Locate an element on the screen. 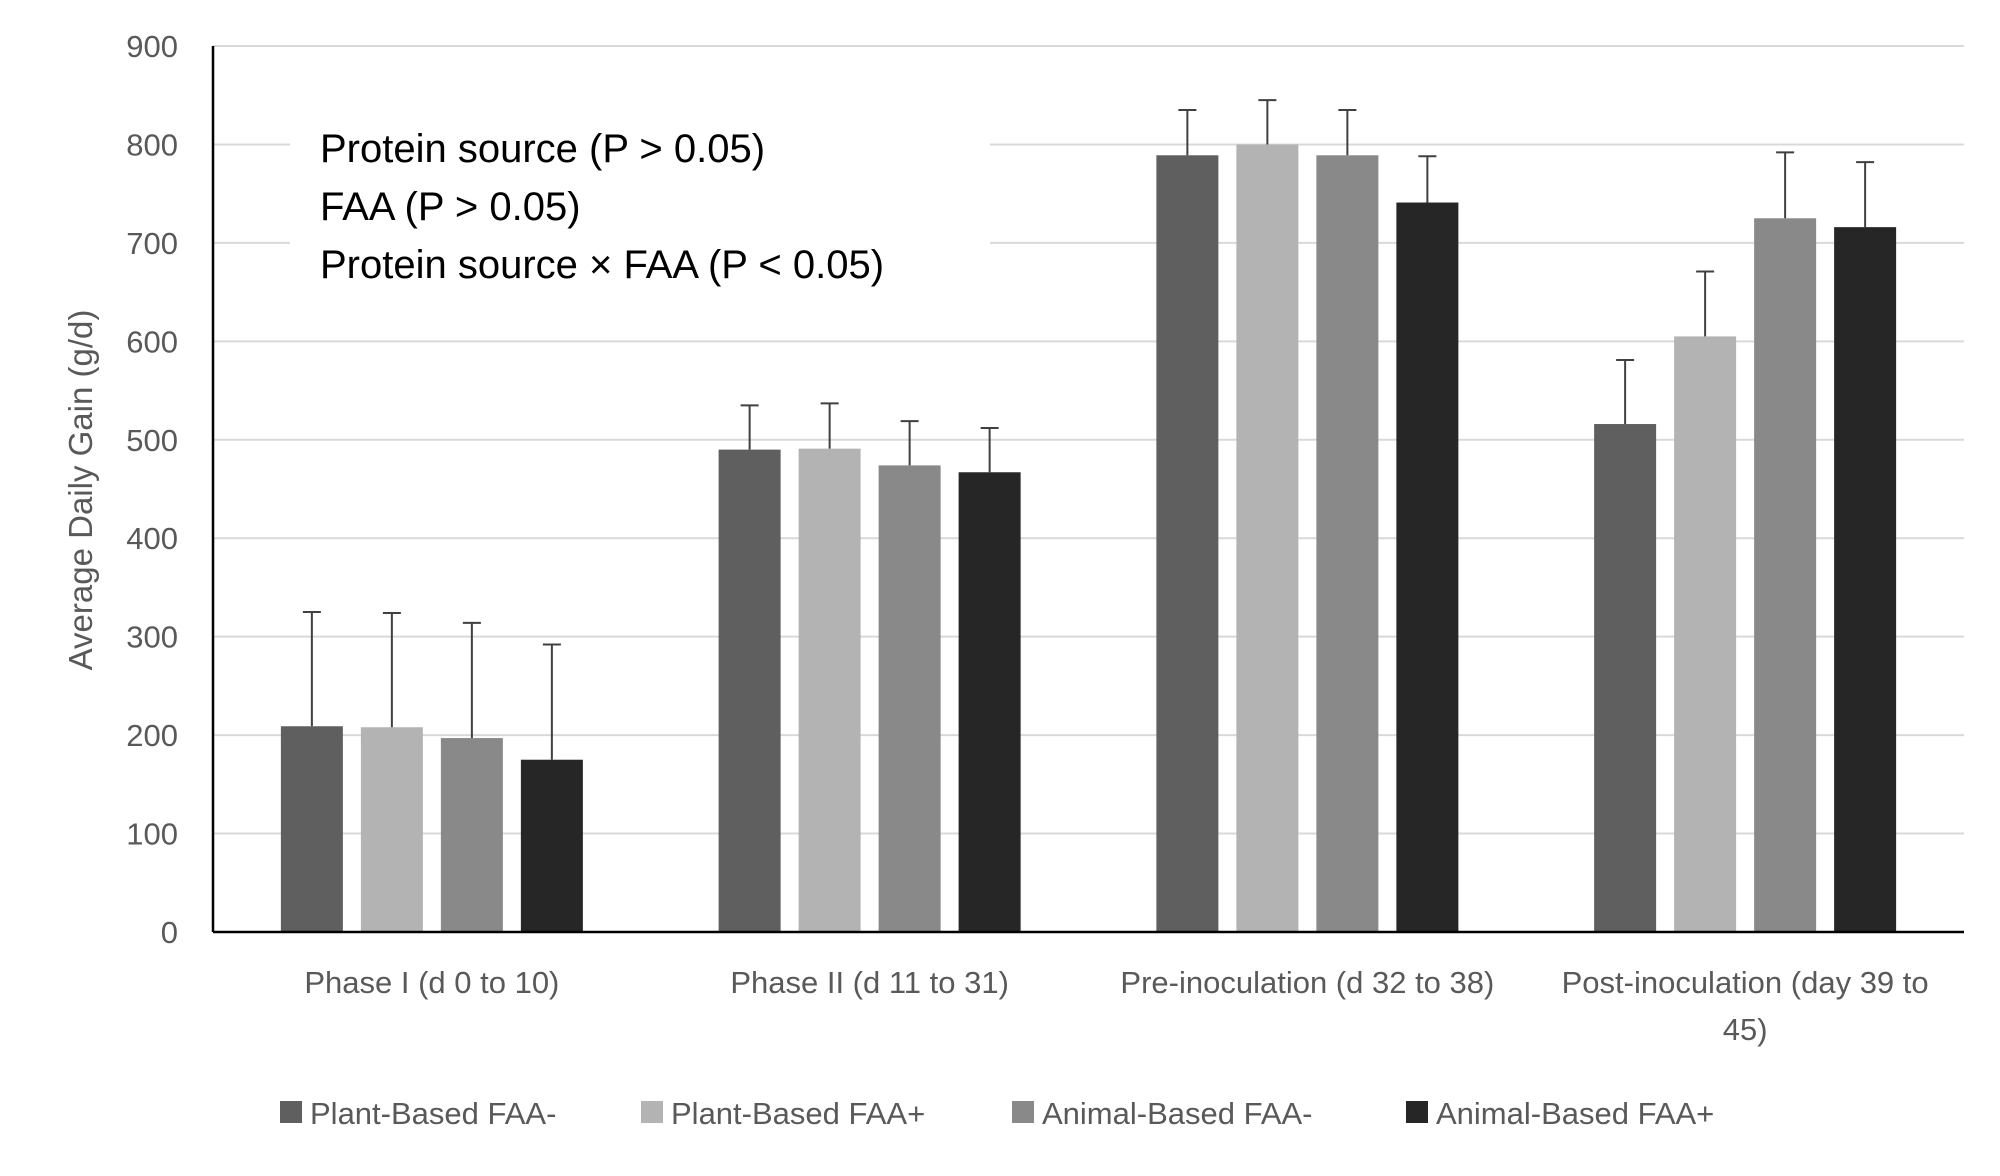 This screenshot has height=1176, width=2000. legend-label: Animal-Based FAA- is located at coordinates (1177, 1113).